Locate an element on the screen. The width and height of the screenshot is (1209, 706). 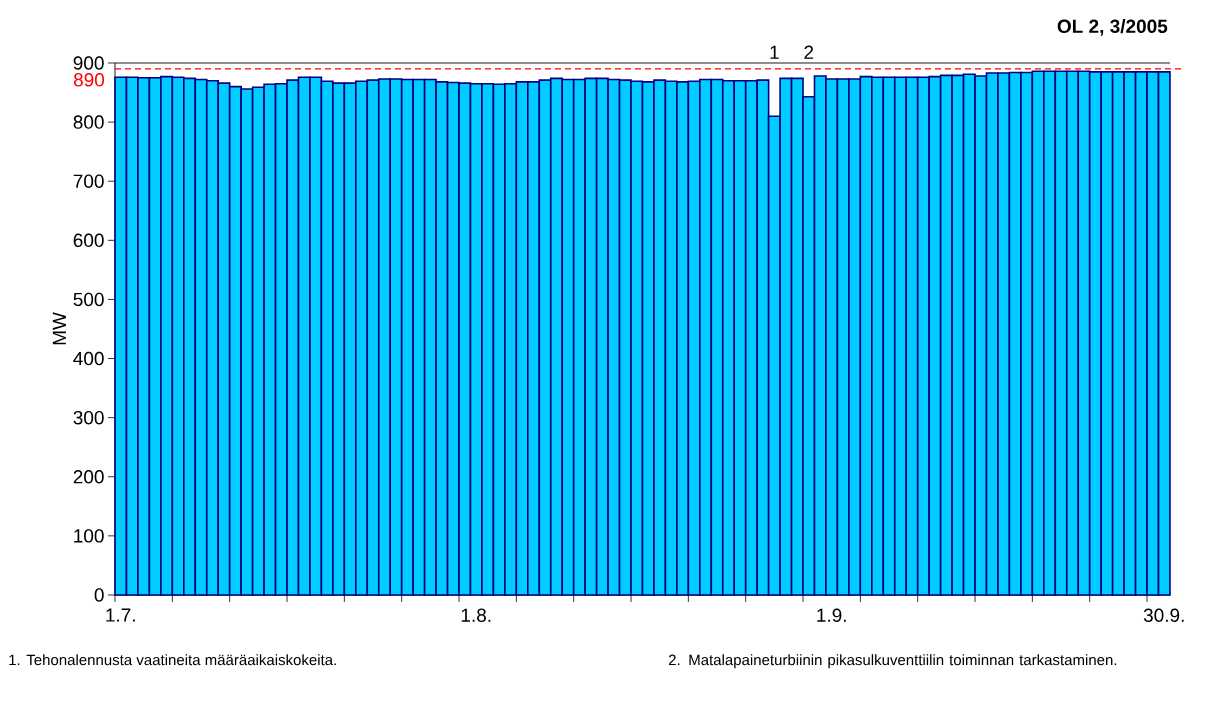
y-axis-title: MW is located at coordinates (59, 328).